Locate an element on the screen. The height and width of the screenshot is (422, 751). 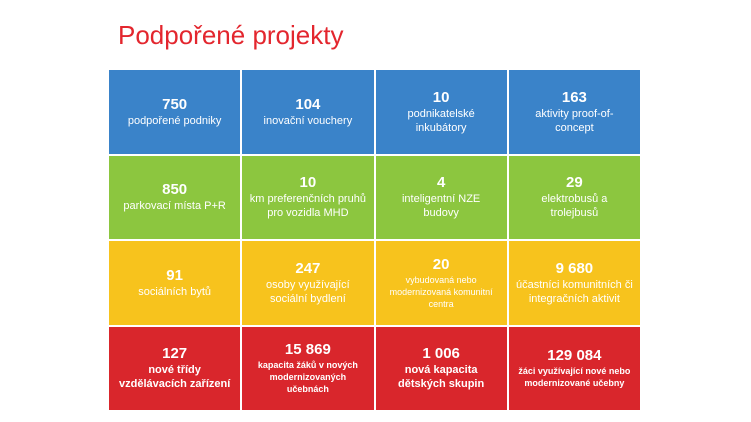
stat-label: aktivity proof-of-concept is located at coordinates (574, 120).